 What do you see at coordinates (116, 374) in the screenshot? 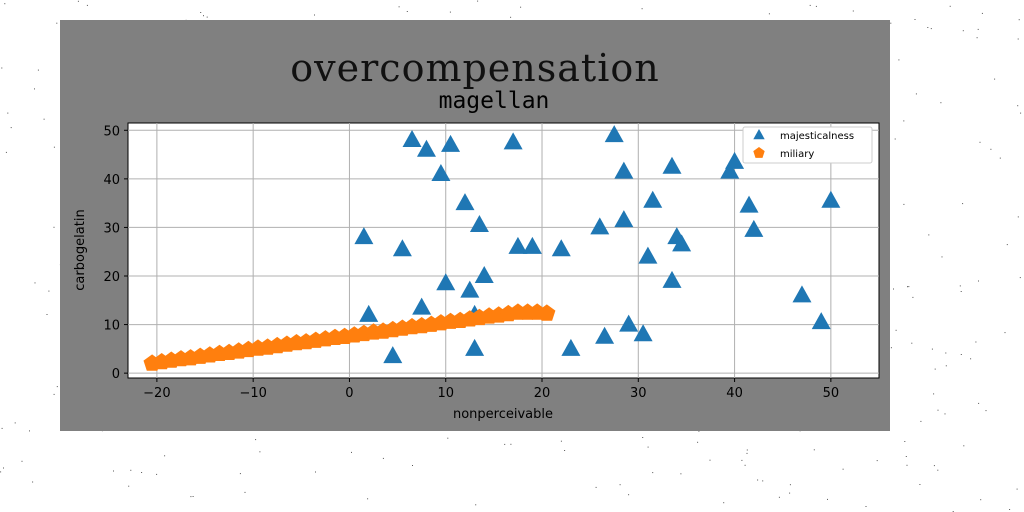
I see `y-tick-label: 0` at bounding box center [116, 374].